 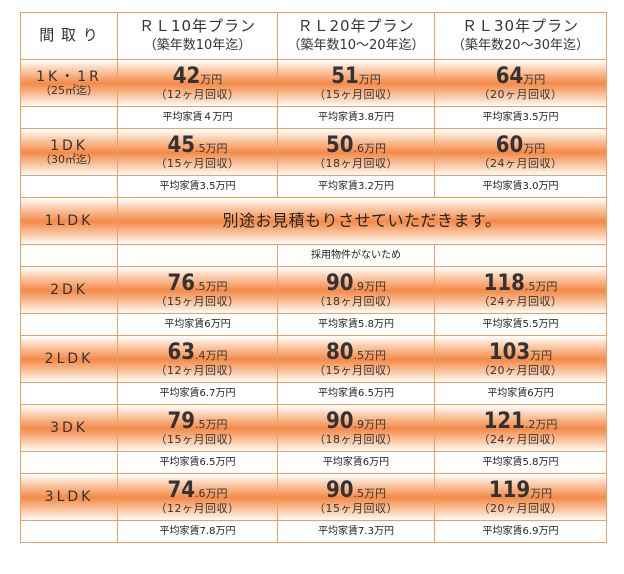 I want to click on layout-type: 3DK, so click(x=69, y=427).